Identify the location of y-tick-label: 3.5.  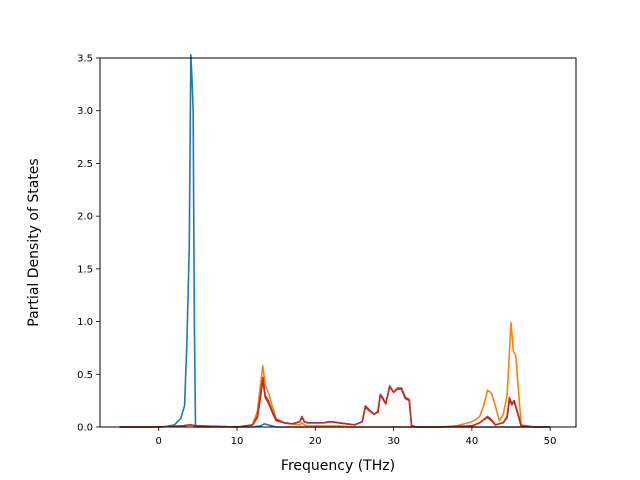
(85, 59).